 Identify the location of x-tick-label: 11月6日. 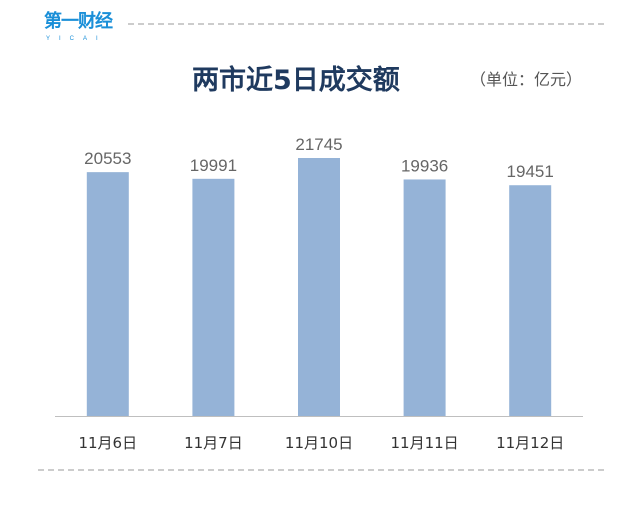
(107, 443).